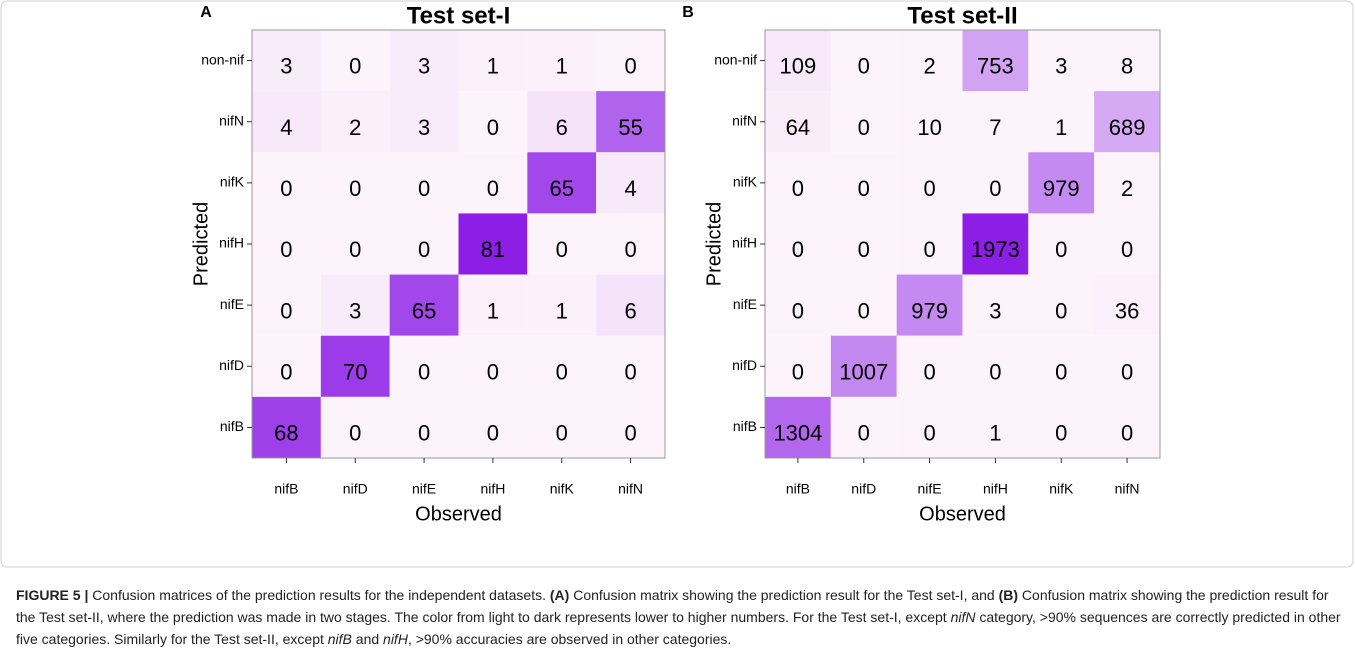  I want to click on caption-text: FIGURE 5 |, so click(52, 595).